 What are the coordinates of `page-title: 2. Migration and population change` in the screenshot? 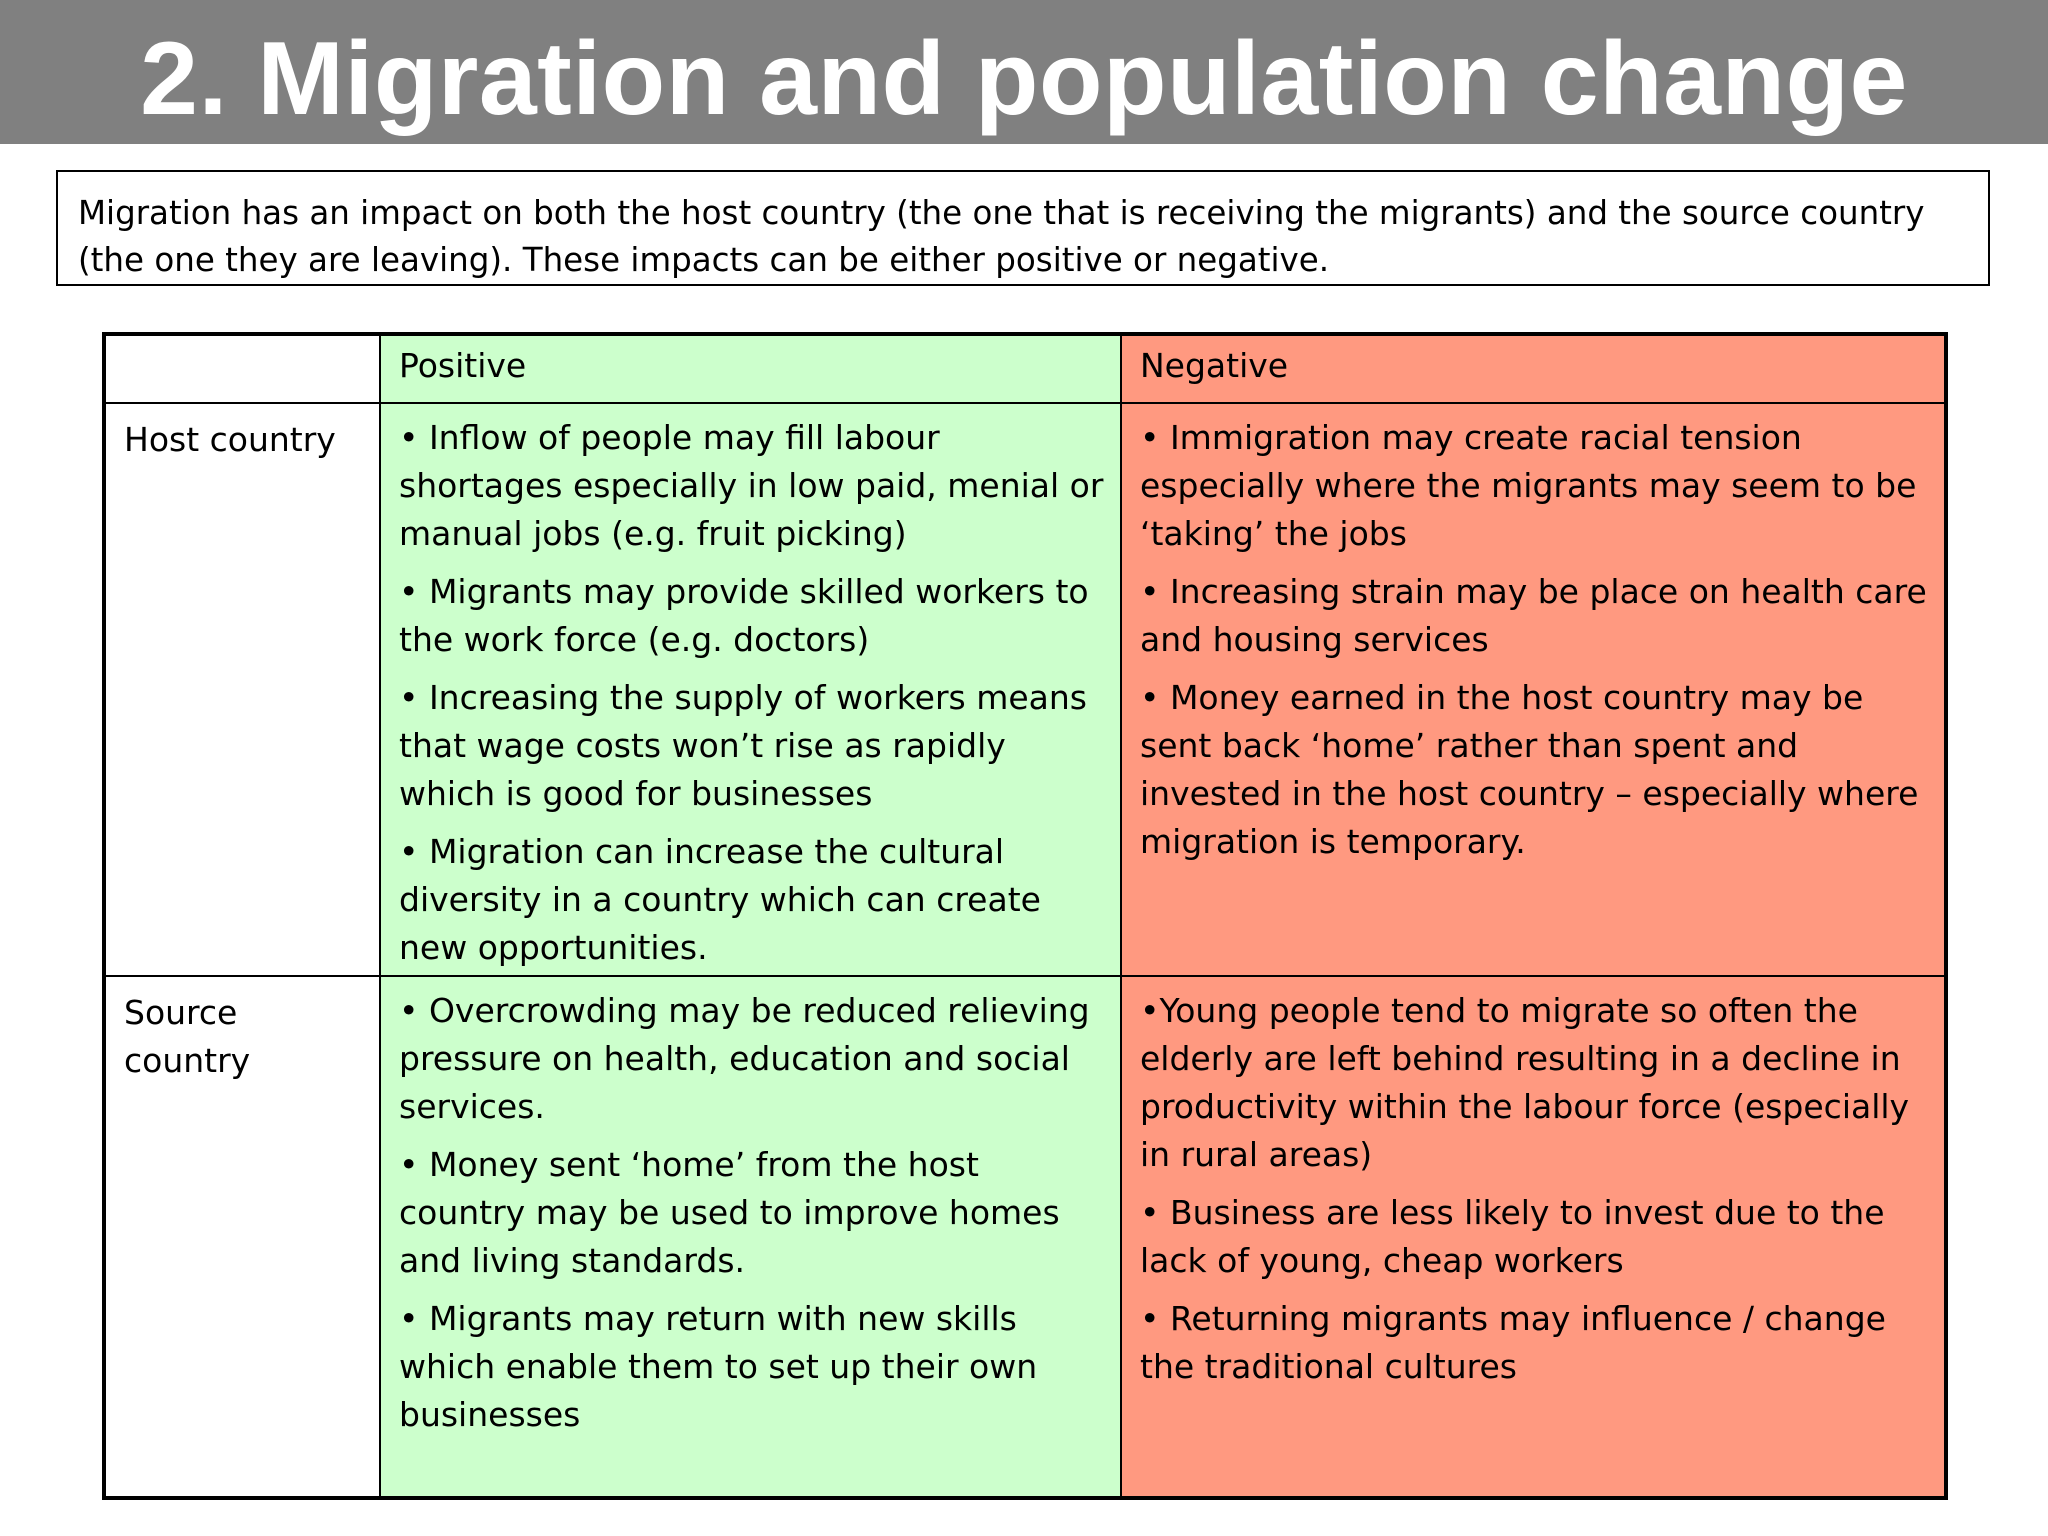 It's located at (1024, 79).